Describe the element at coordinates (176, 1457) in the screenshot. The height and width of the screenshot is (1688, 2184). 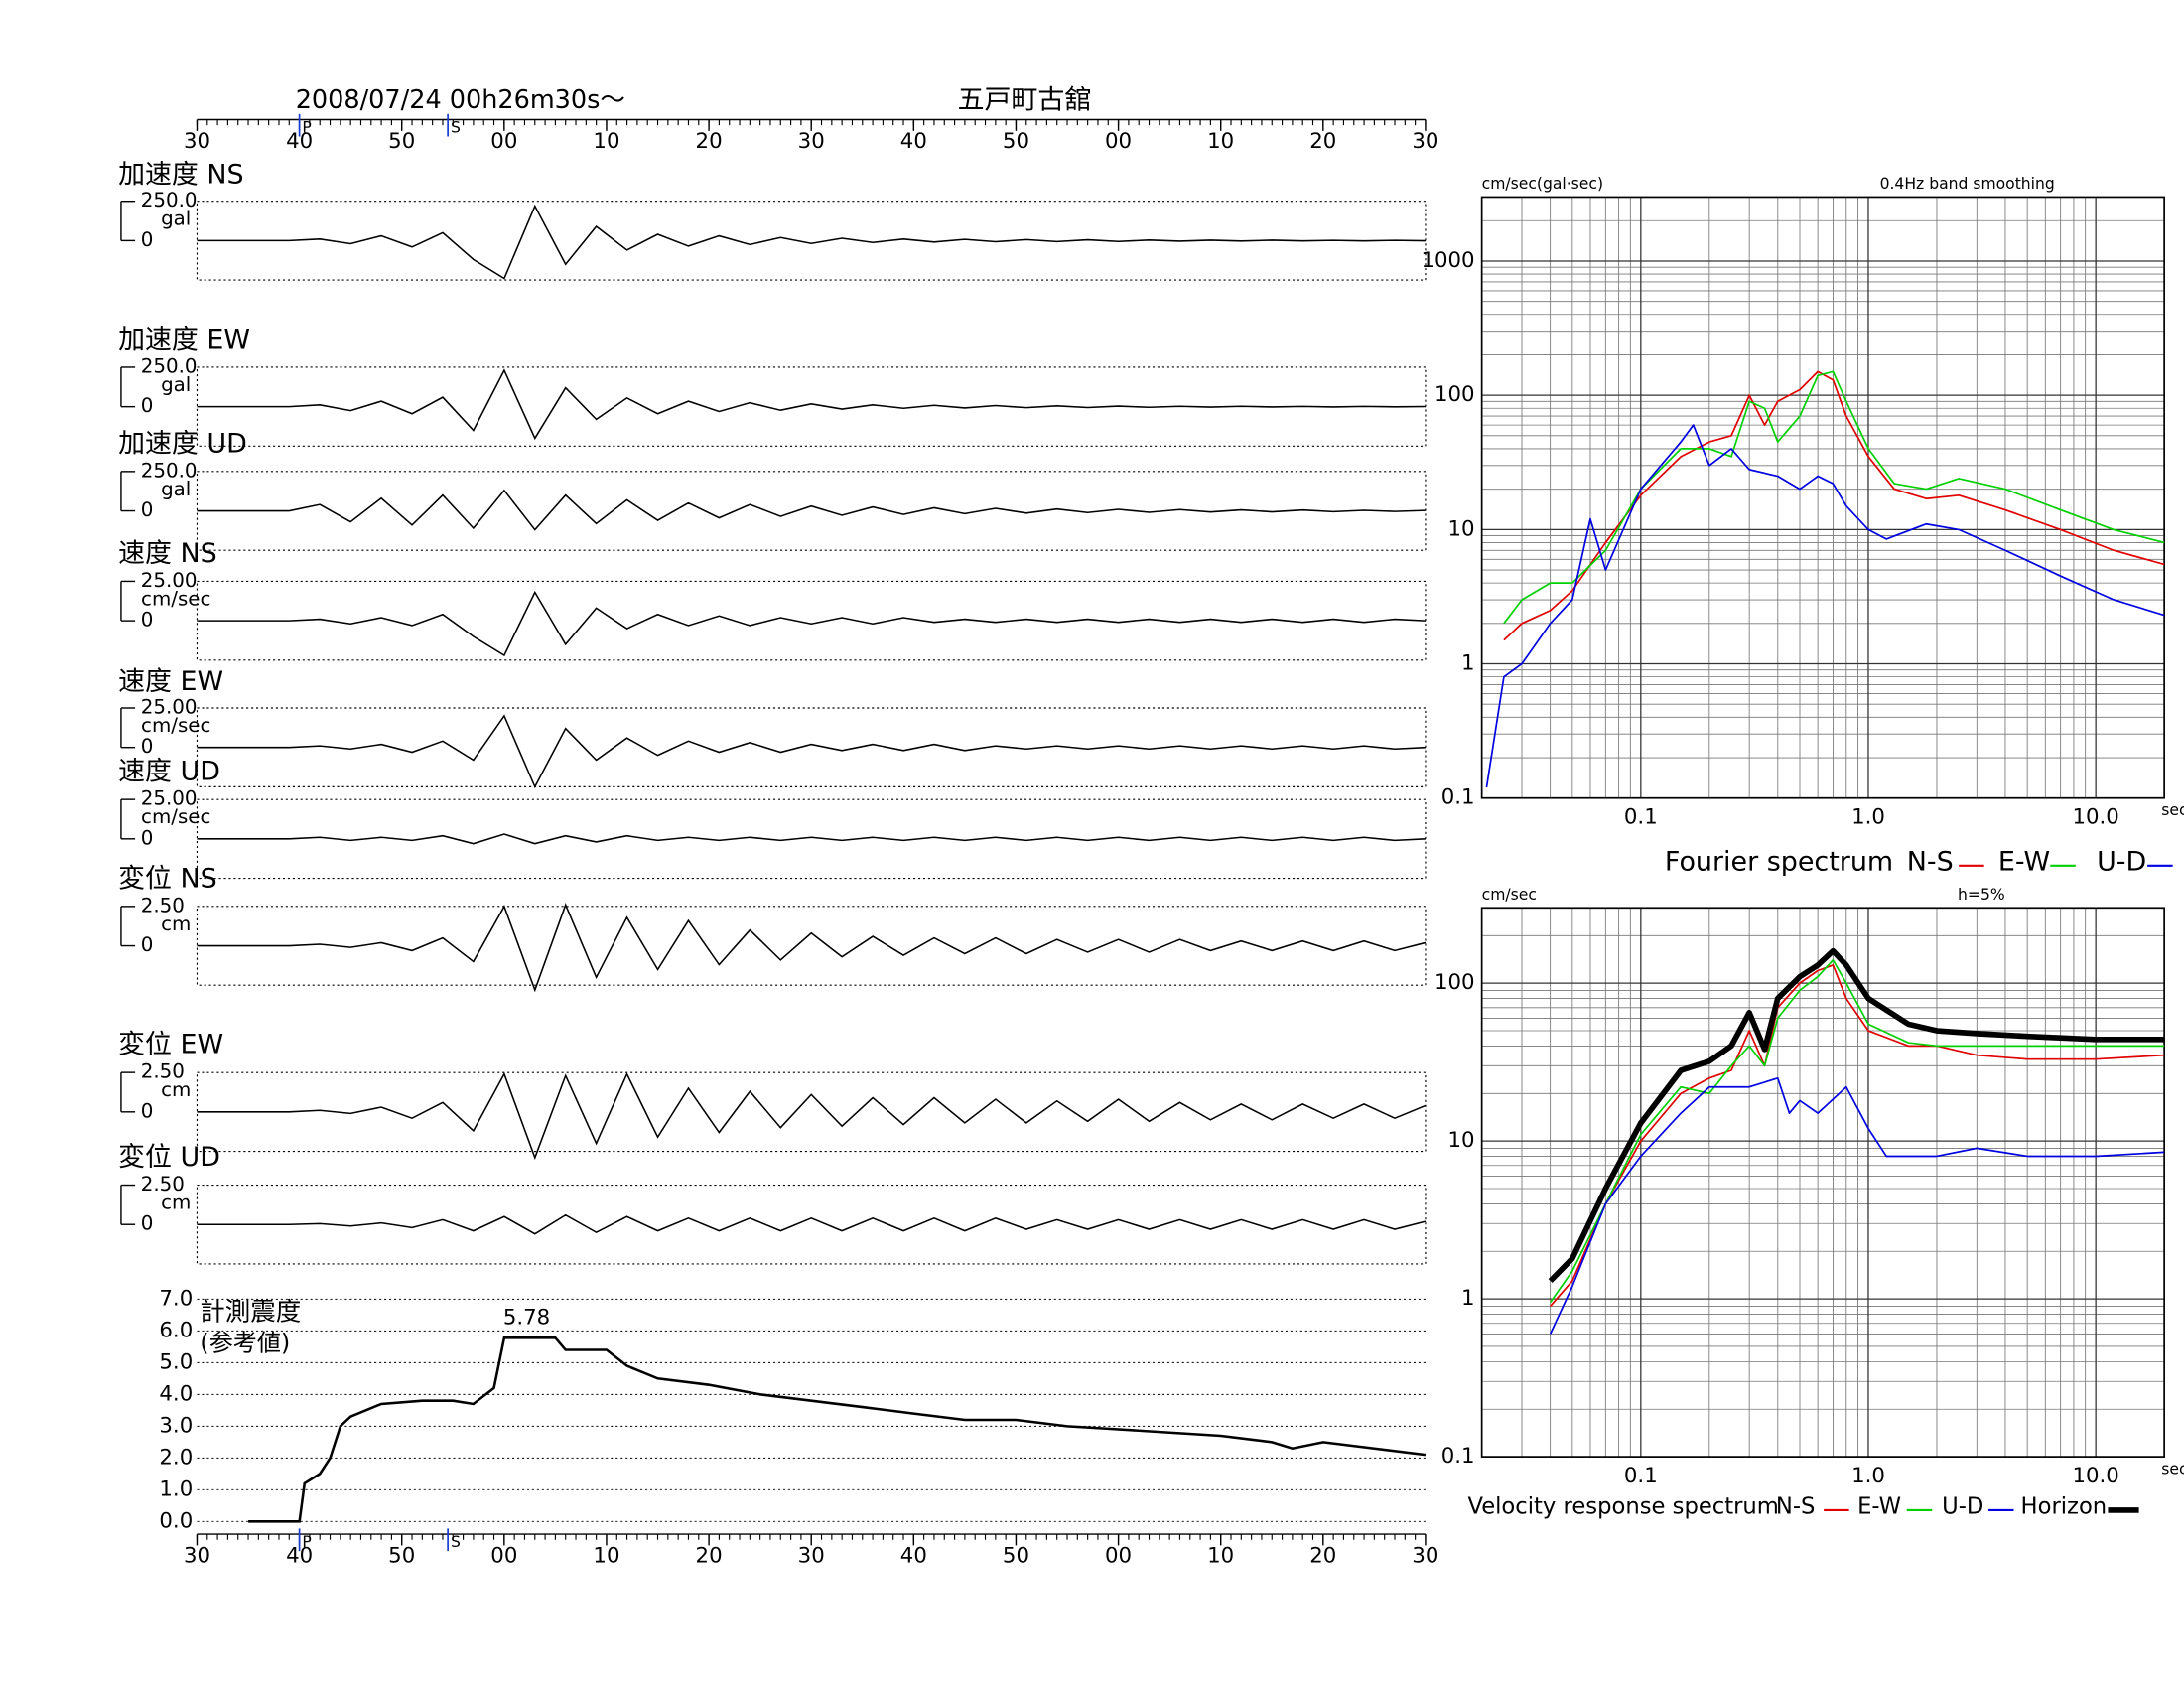
I see `y-tick-label: 2.0` at that location.